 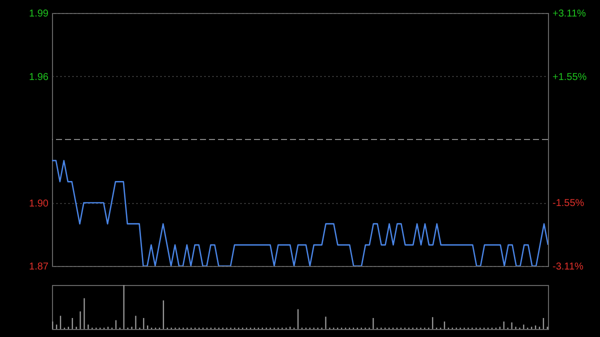 What do you see at coordinates (568, 204) in the screenshot?
I see `y2-tick-label: -1.55%` at bounding box center [568, 204].